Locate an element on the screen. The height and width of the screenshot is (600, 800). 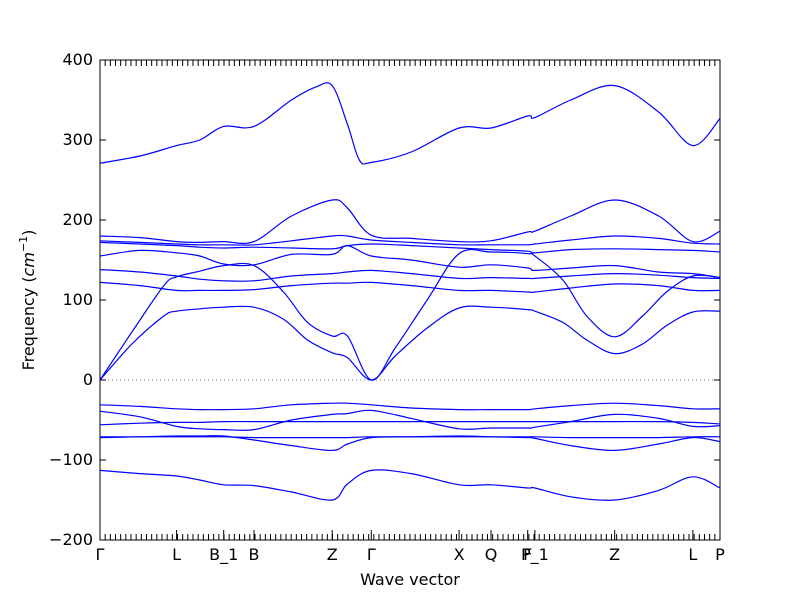
y-axis-label-unit: cm is located at coordinates (28, 264).